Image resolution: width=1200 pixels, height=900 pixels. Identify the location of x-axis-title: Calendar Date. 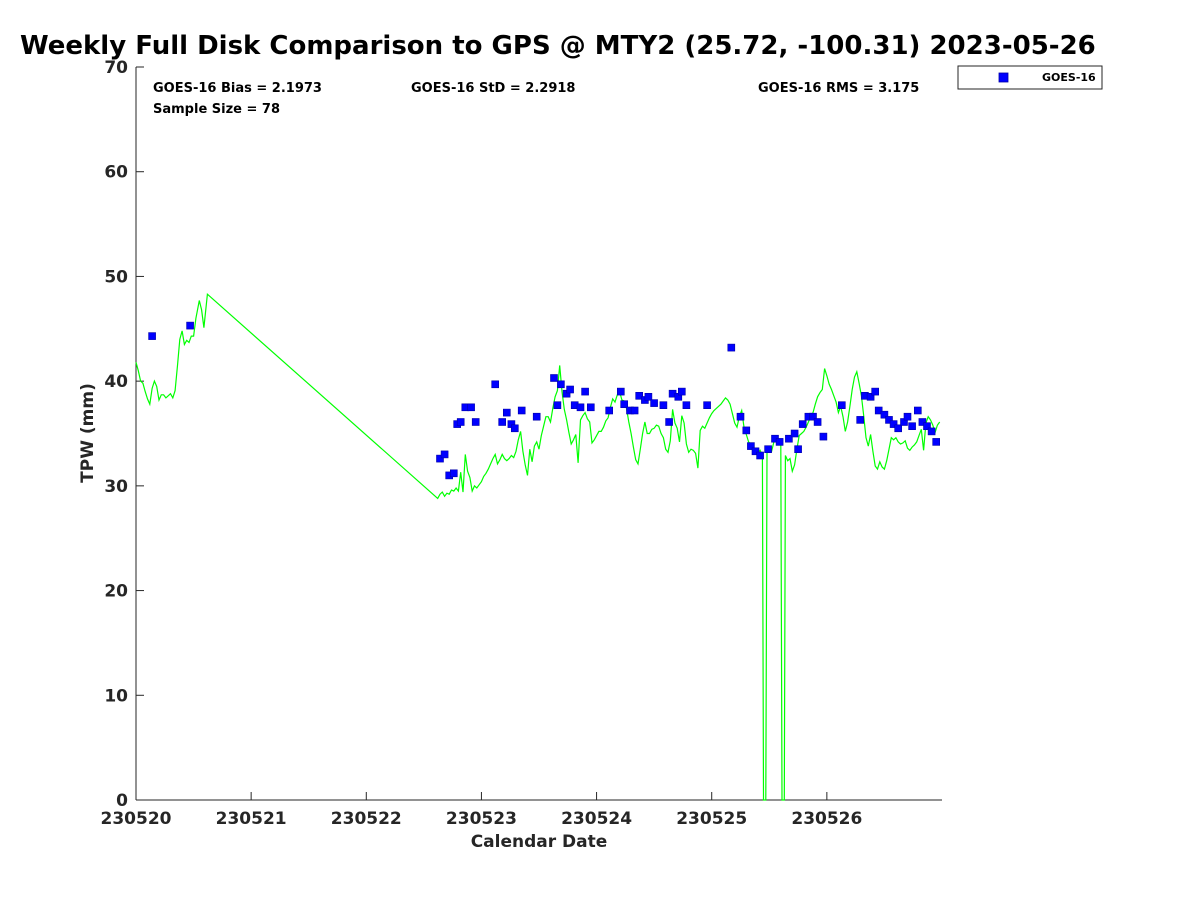
(539, 842).